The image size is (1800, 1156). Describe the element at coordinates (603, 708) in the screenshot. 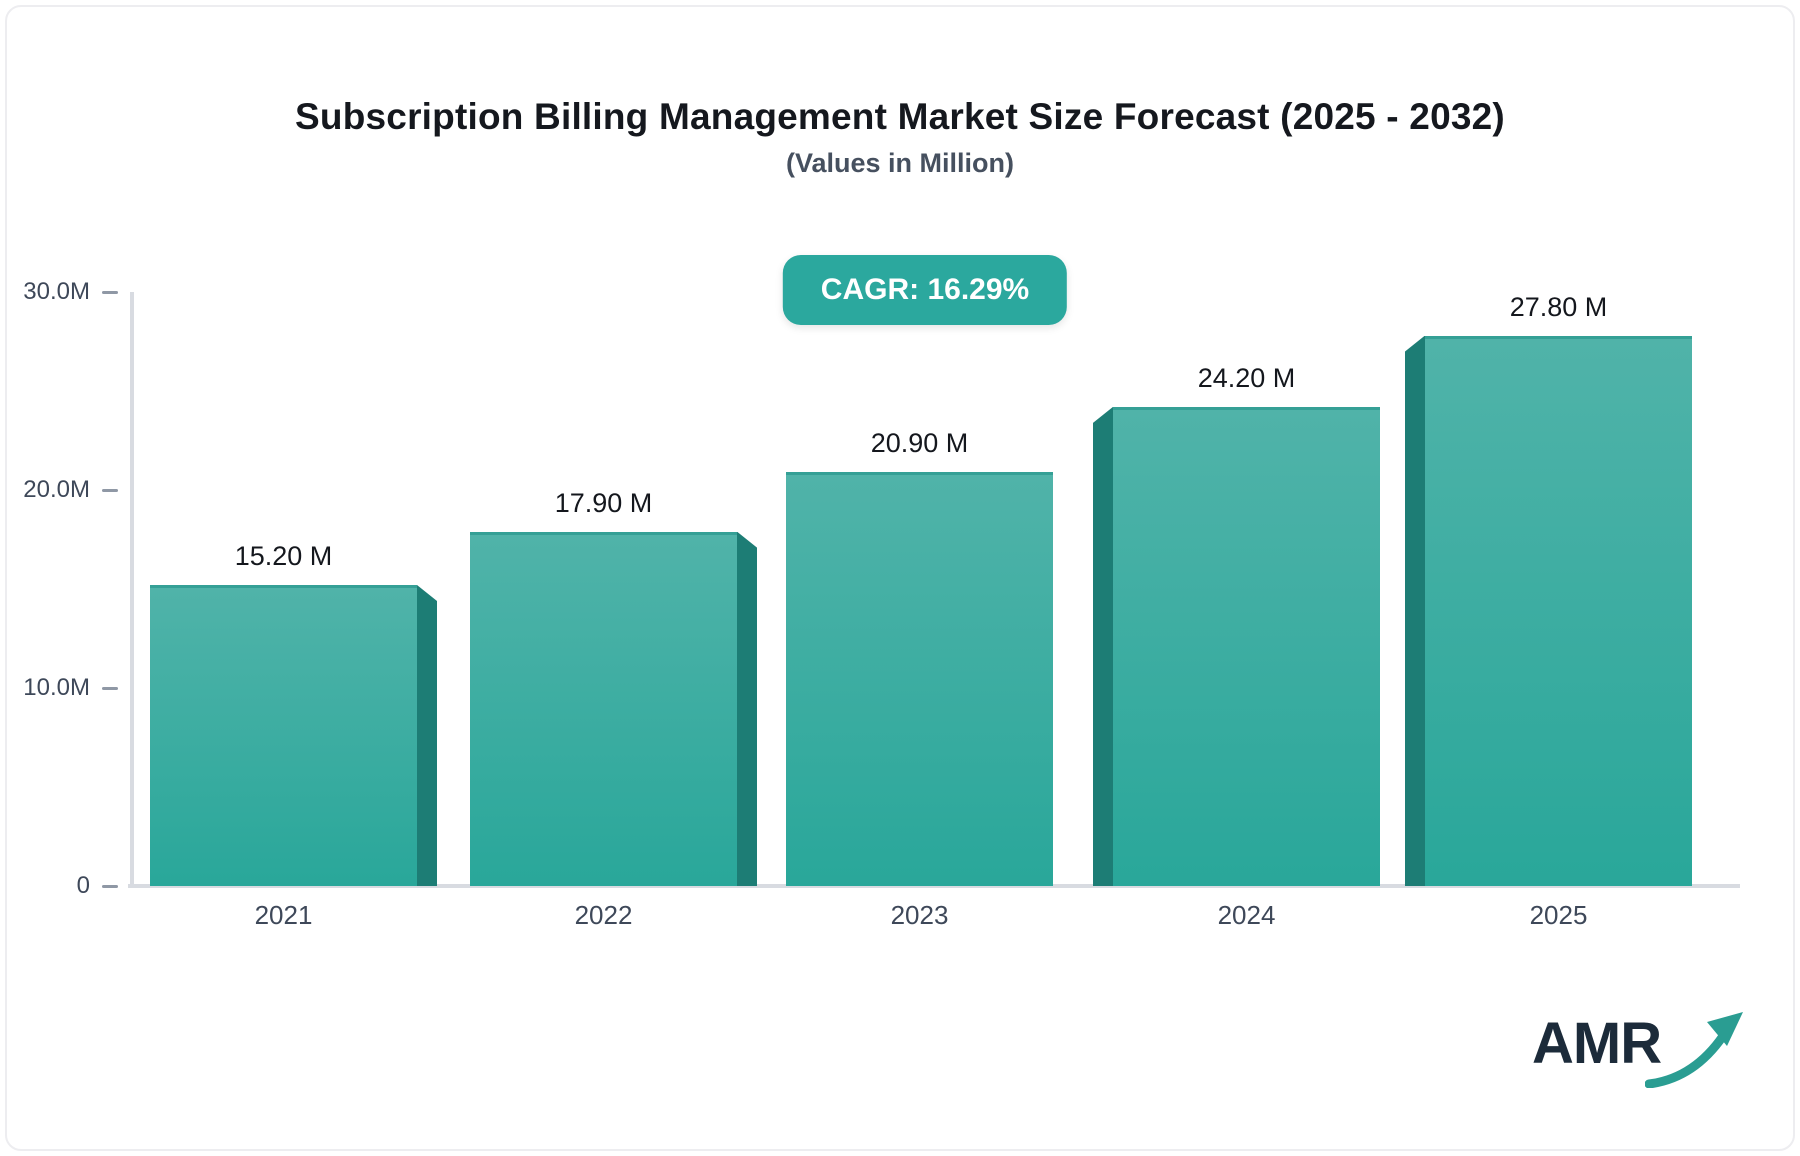

I see `bar-2022` at that location.